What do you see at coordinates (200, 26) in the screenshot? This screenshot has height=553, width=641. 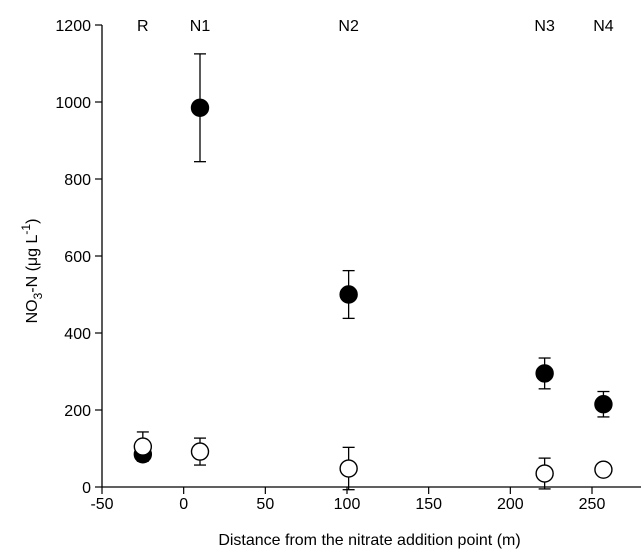 I see `site-label-n1: N1` at bounding box center [200, 26].